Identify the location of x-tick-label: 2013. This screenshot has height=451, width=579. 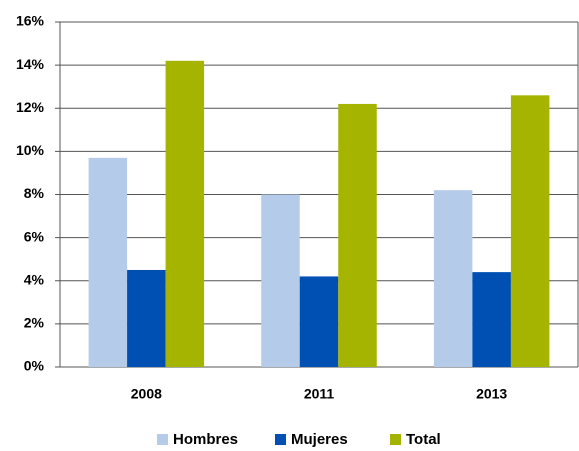
(491, 394).